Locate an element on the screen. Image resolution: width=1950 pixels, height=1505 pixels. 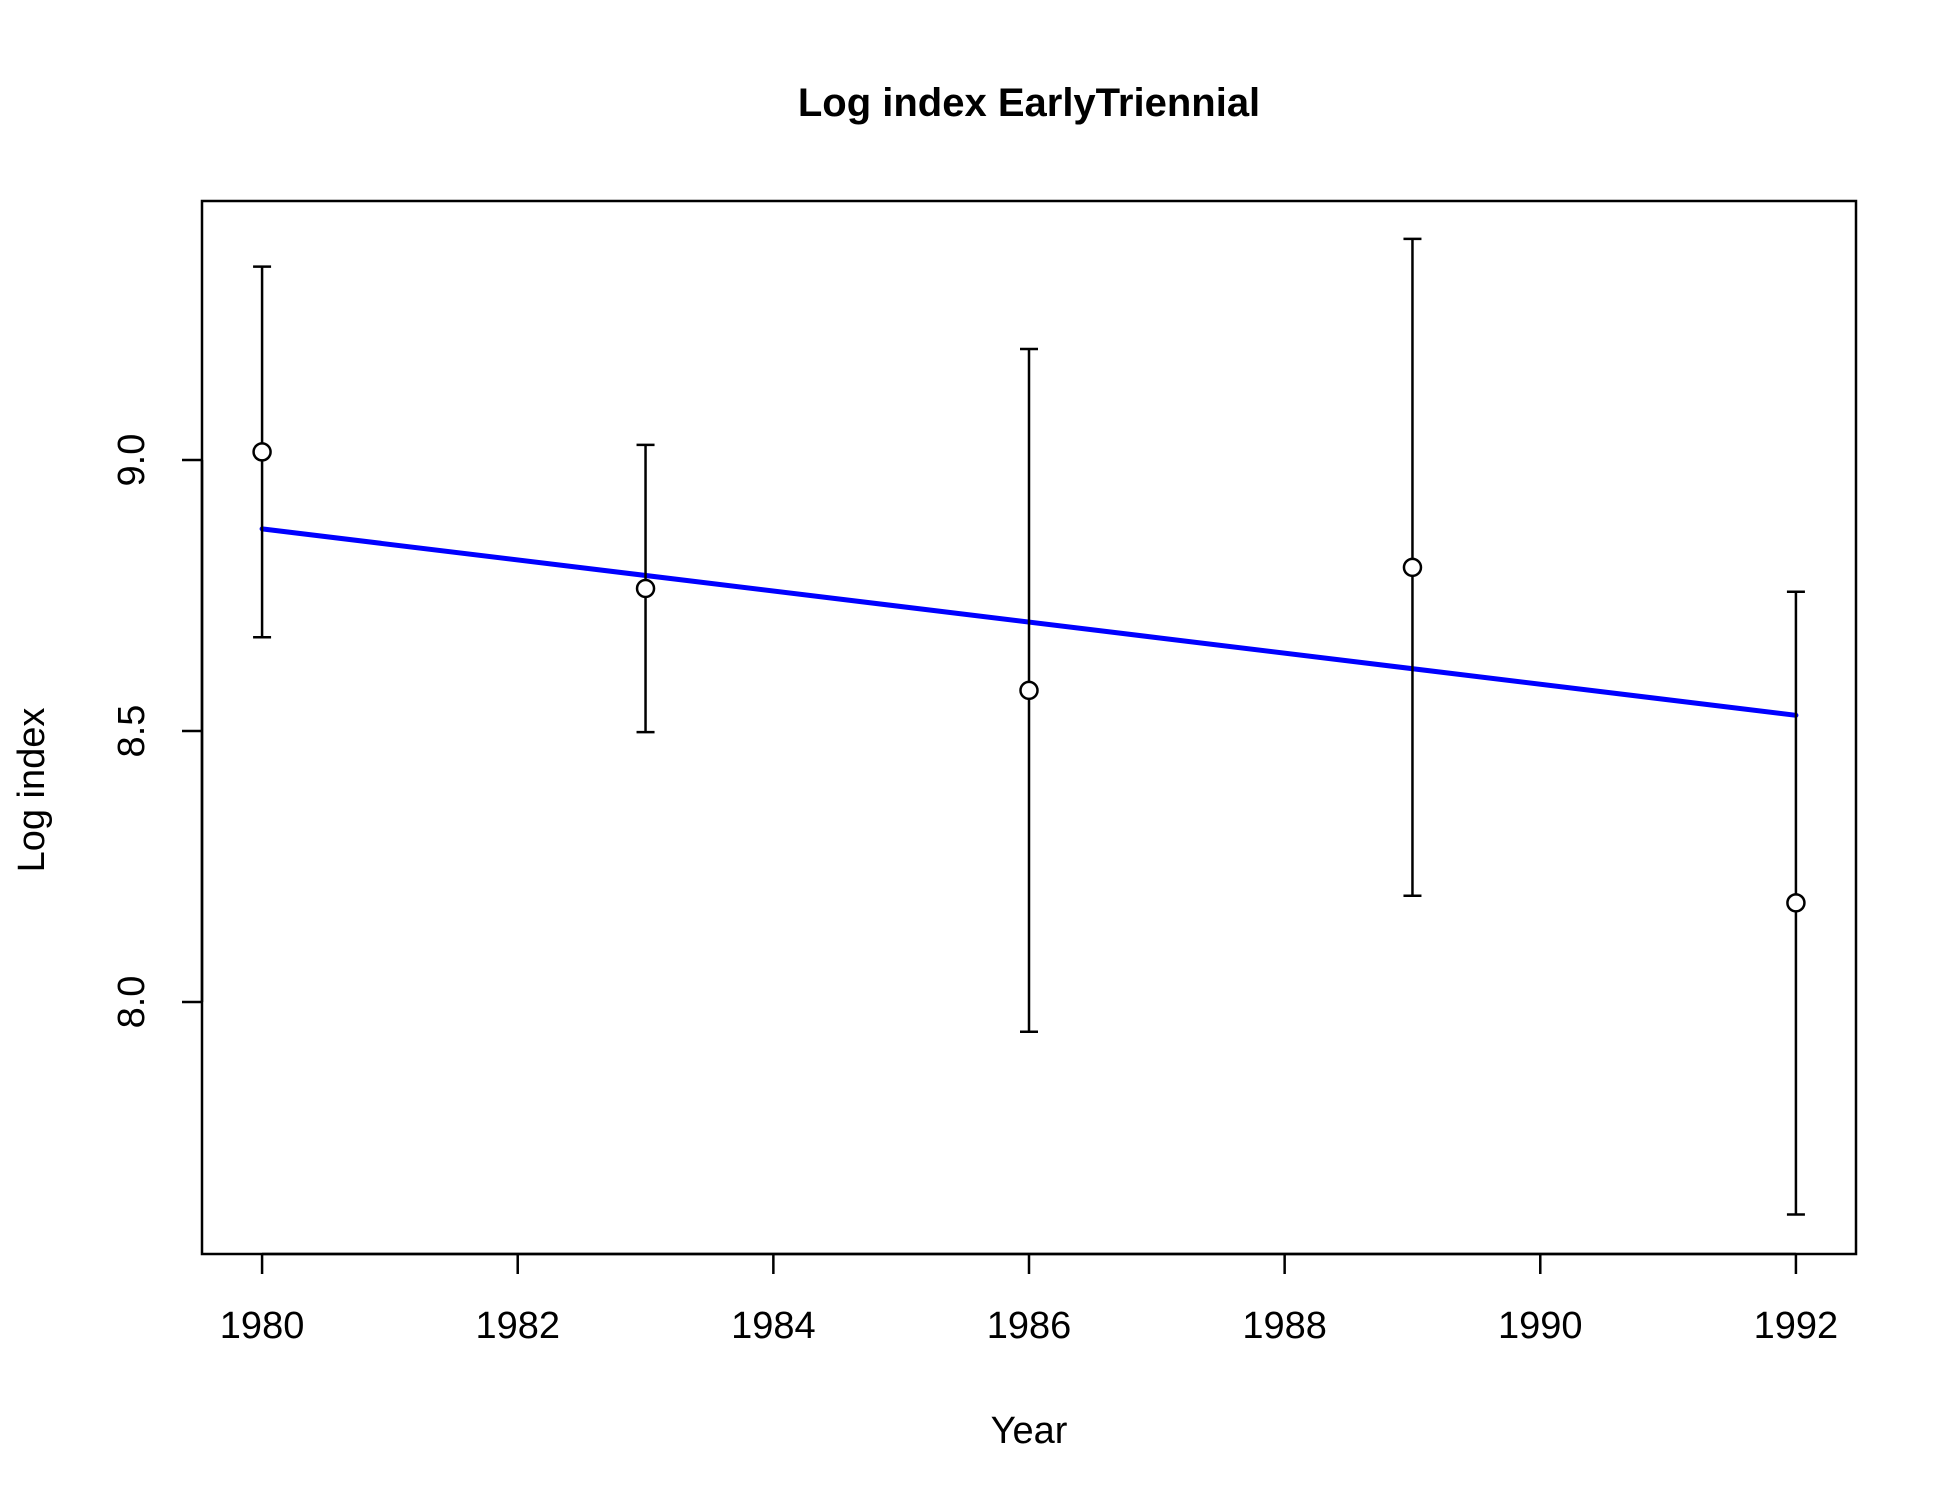
y-tick-label: 8.5 is located at coordinates (132, 731).